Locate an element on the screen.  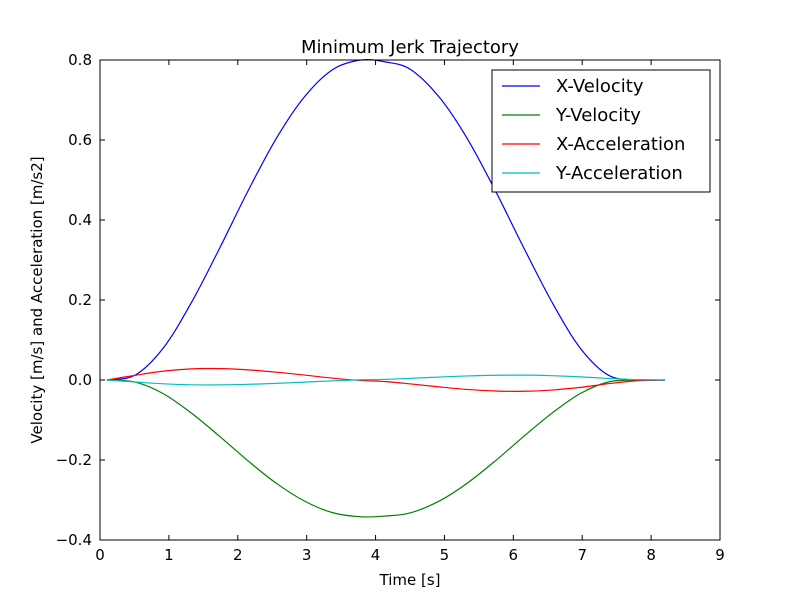
legend-label: Y-Velocity is located at coordinates (598, 115).